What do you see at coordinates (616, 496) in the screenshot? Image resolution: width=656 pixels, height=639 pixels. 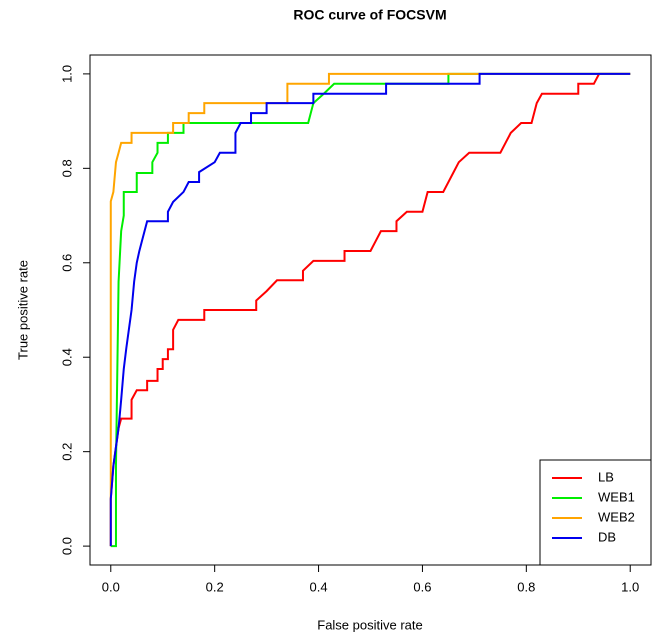 I see `legend-label: WEB1` at bounding box center [616, 496].